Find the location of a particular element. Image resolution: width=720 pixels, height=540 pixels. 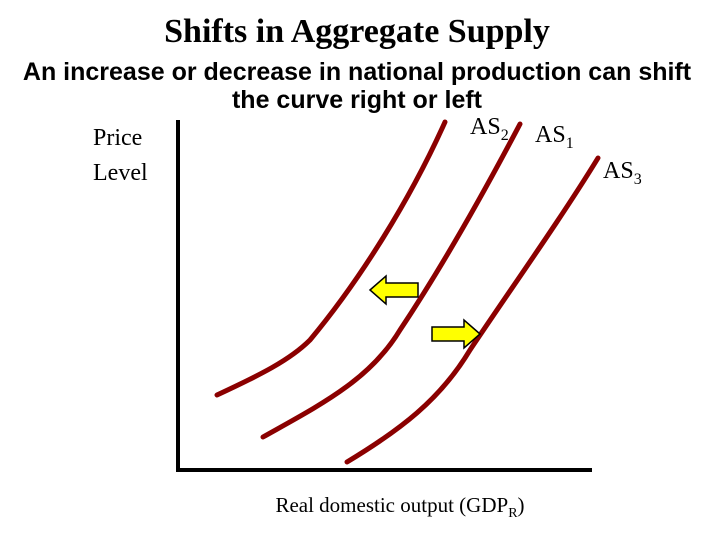

curve-label: AS2 is located at coordinates (489, 129).